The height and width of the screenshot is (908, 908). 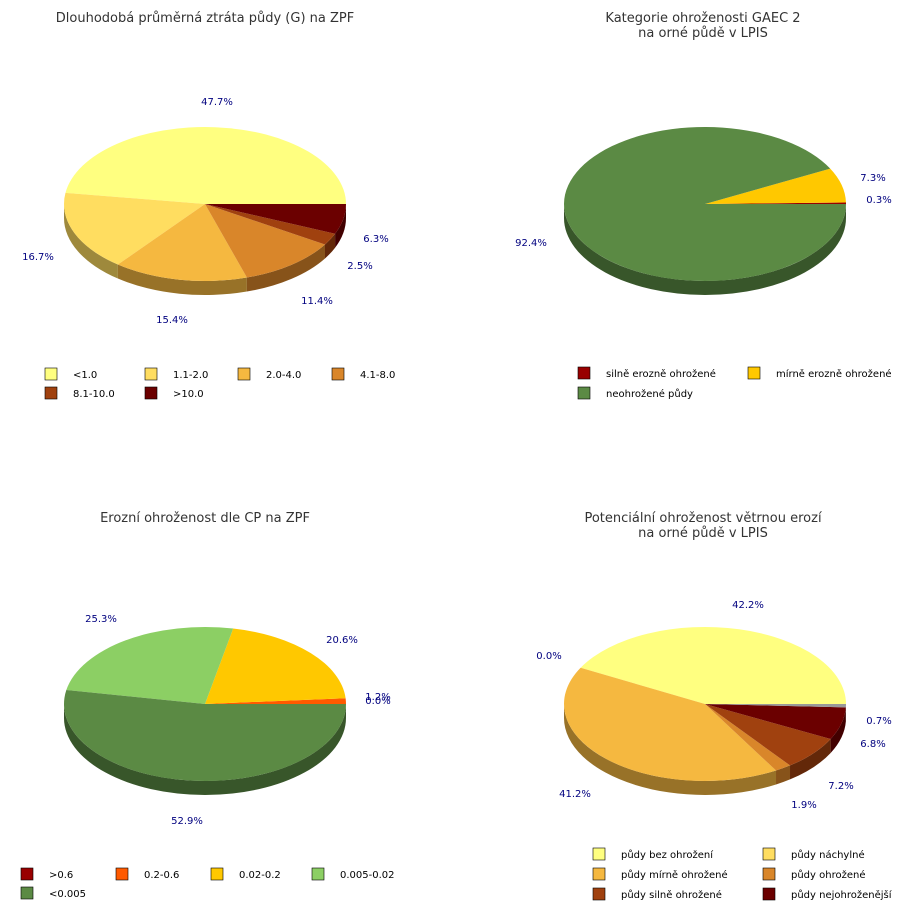 What do you see at coordinates (38, 257) in the screenshot?
I see `slice-label: 16.7%` at bounding box center [38, 257].